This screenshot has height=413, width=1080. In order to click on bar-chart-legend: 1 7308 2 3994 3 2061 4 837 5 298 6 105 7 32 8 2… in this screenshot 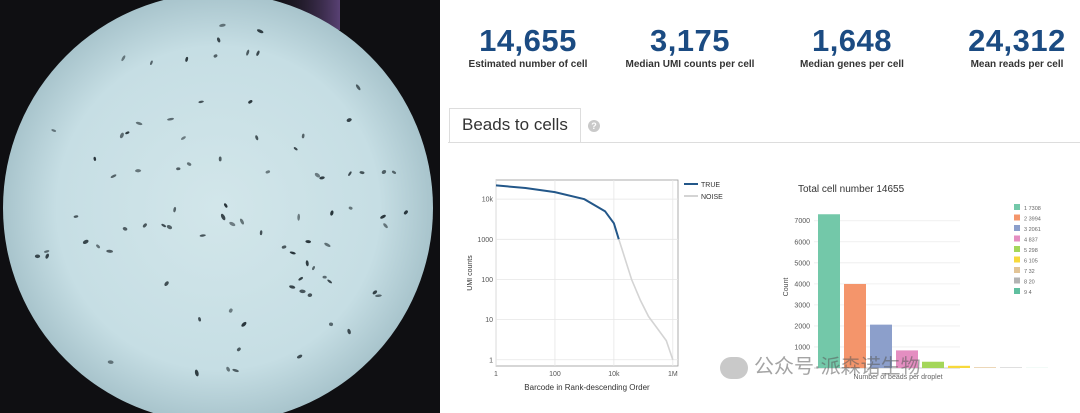, I will do `click(1027, 250)`.